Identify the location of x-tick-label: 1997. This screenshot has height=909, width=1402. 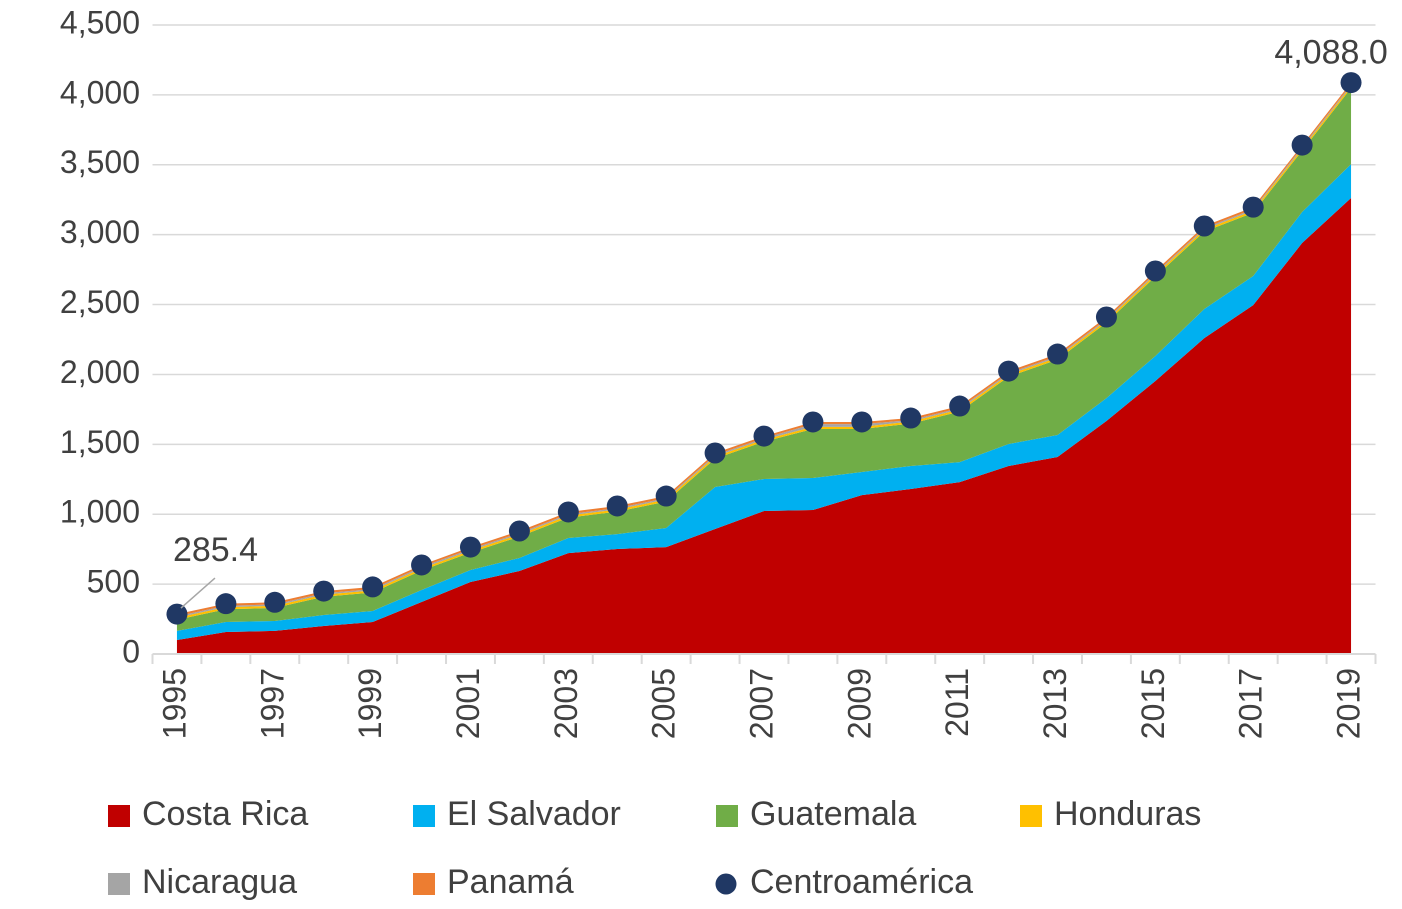
(272, 703).